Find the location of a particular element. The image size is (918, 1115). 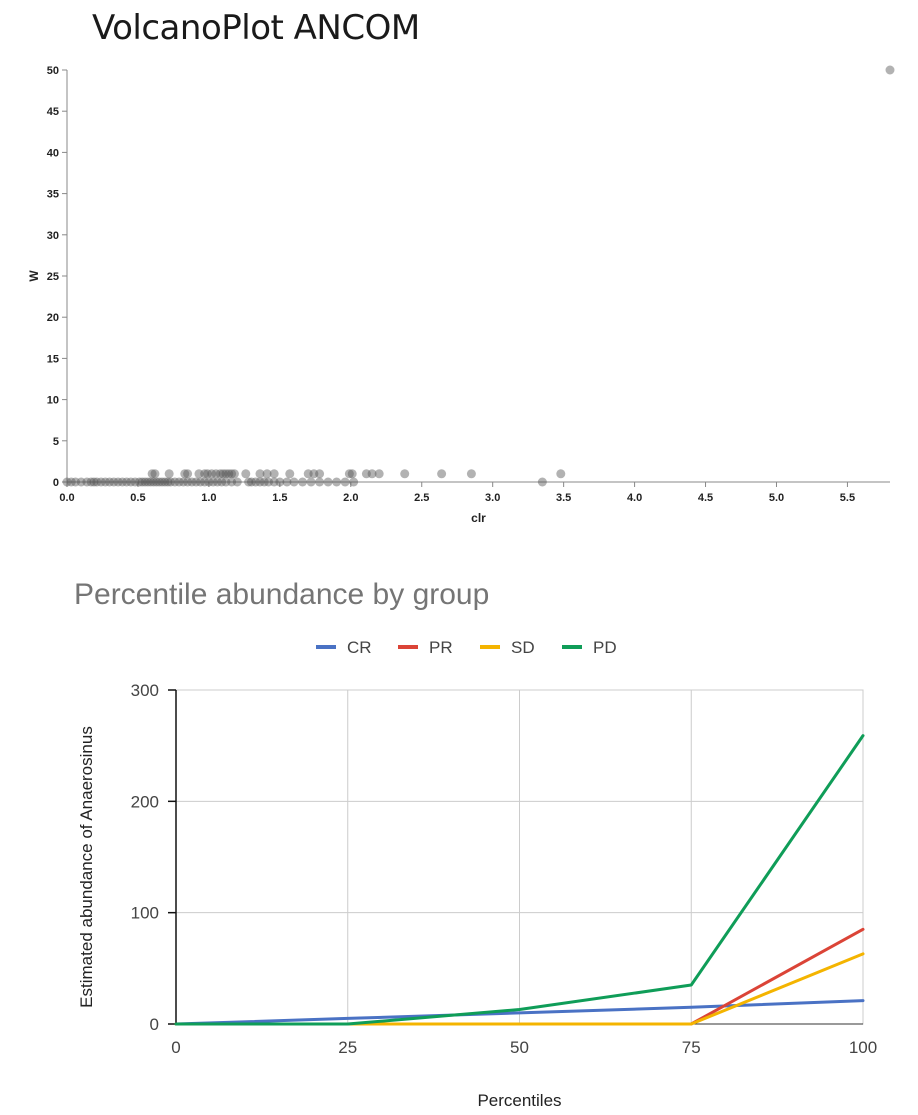

x-tick-label: 5.5 is located at coordinates (847, 498).